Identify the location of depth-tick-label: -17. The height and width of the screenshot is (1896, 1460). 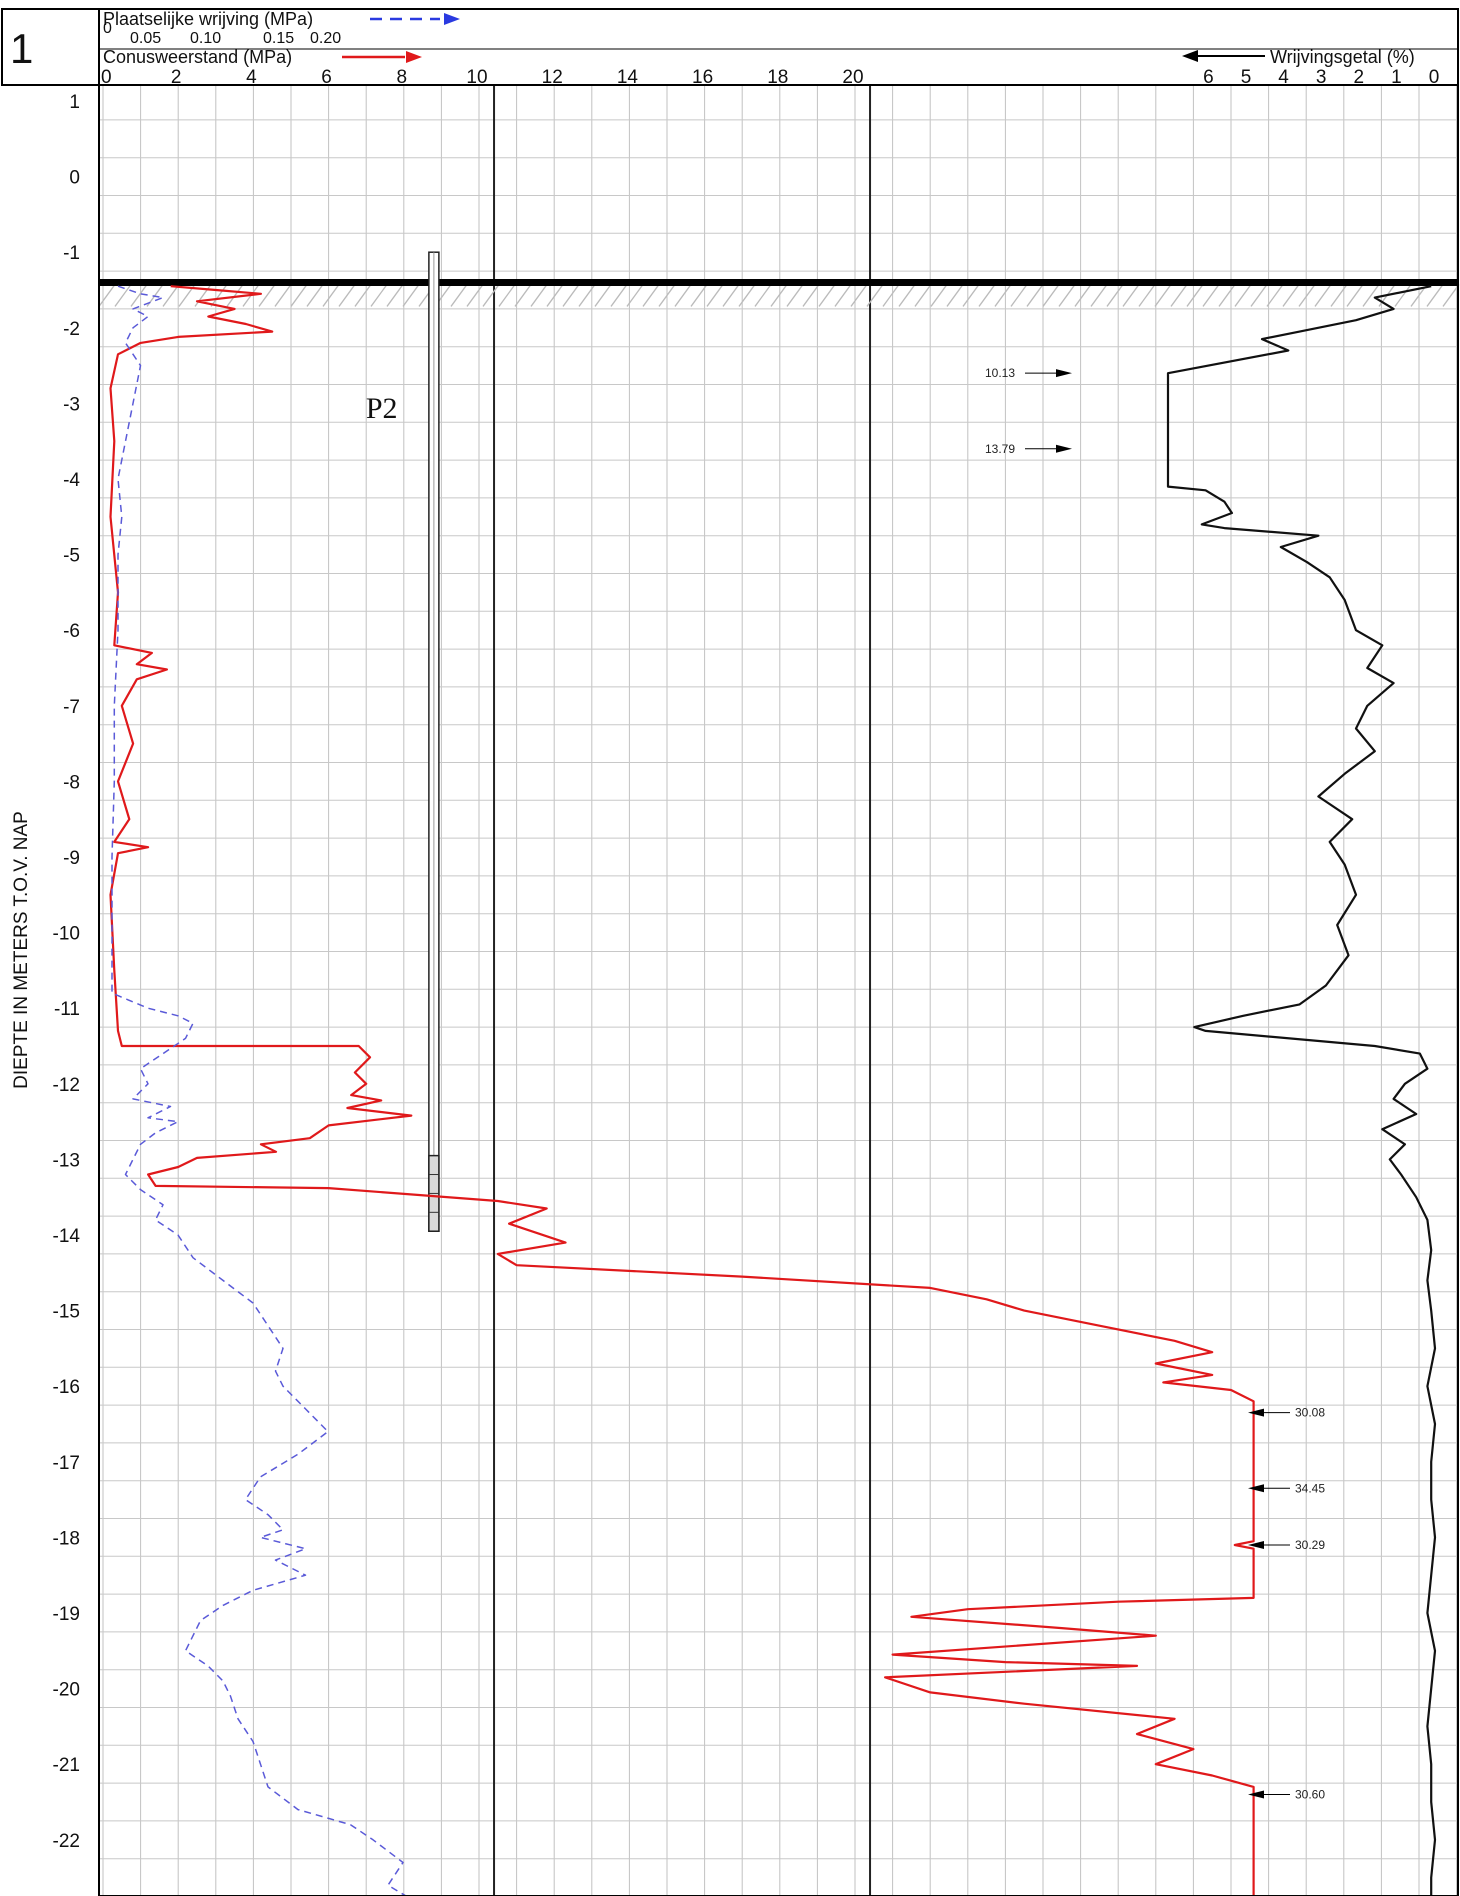
(66, 1463).